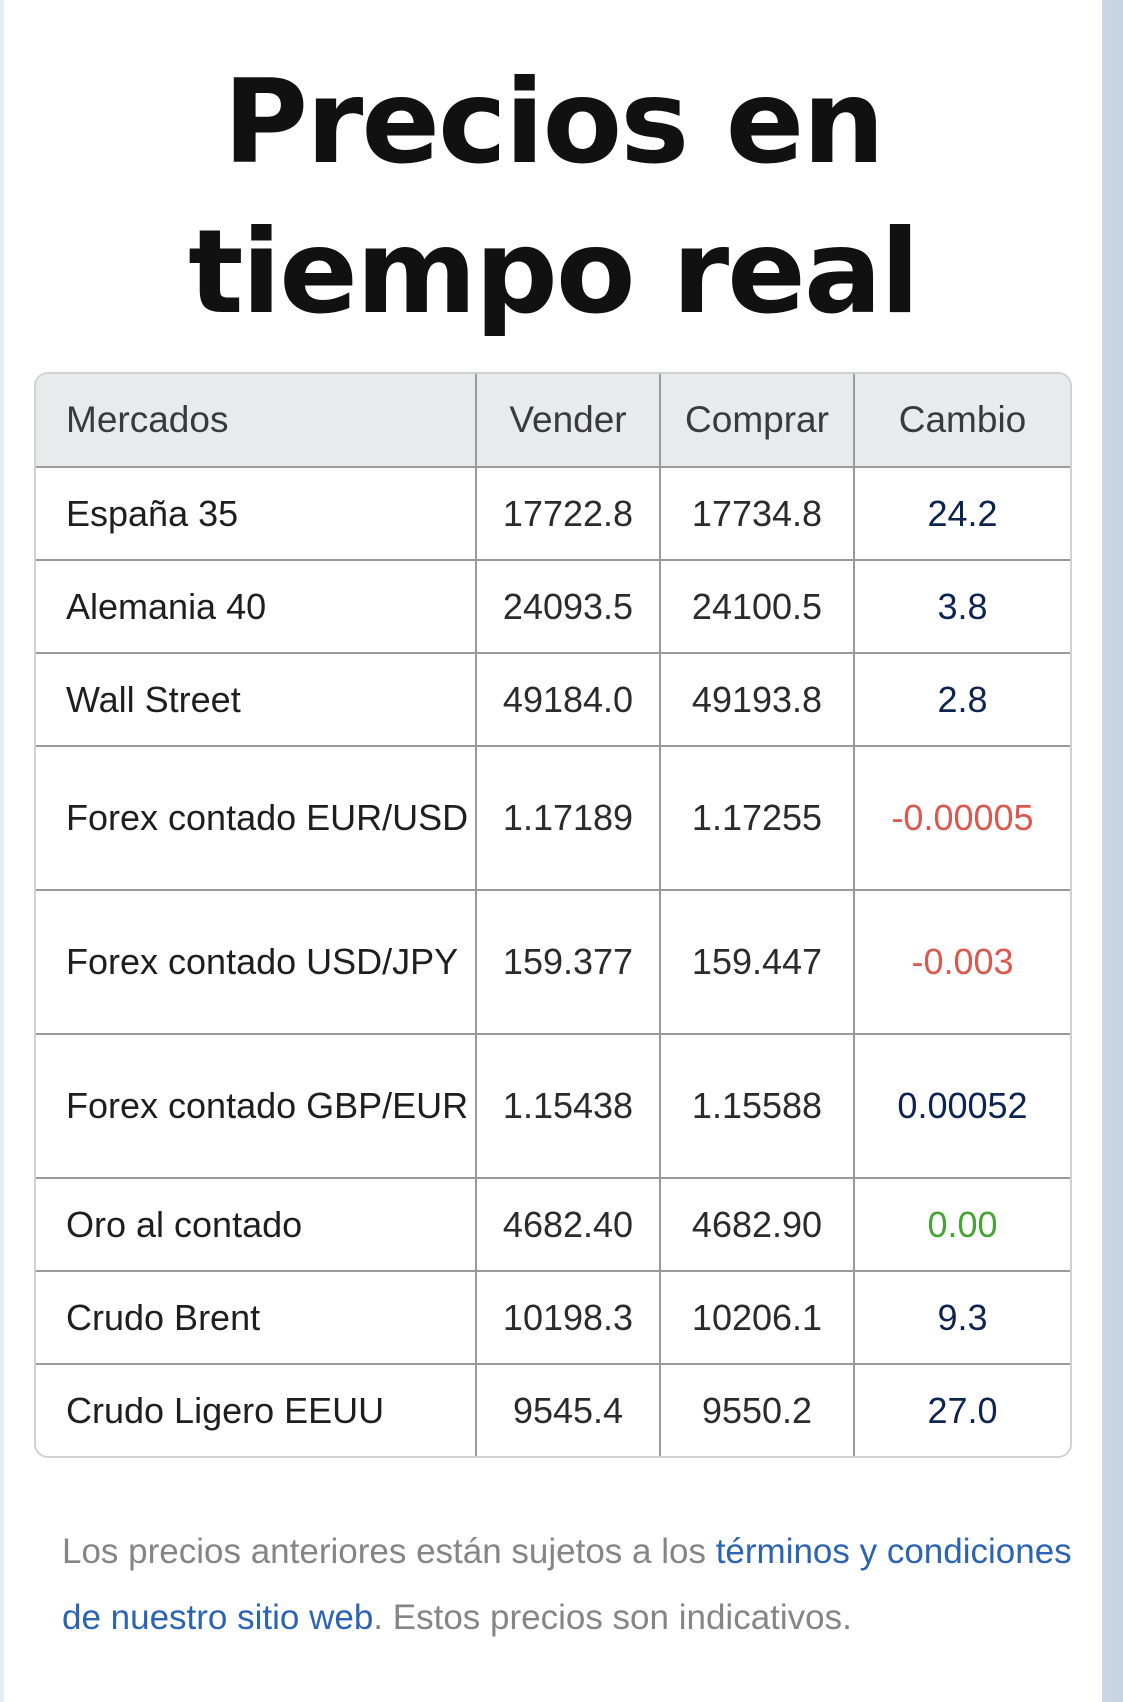 The image size is (1123, 1702). Describe the element at coordinates (256, 607) in the screenshot. I see `market-name: Alemania 40` at that location.